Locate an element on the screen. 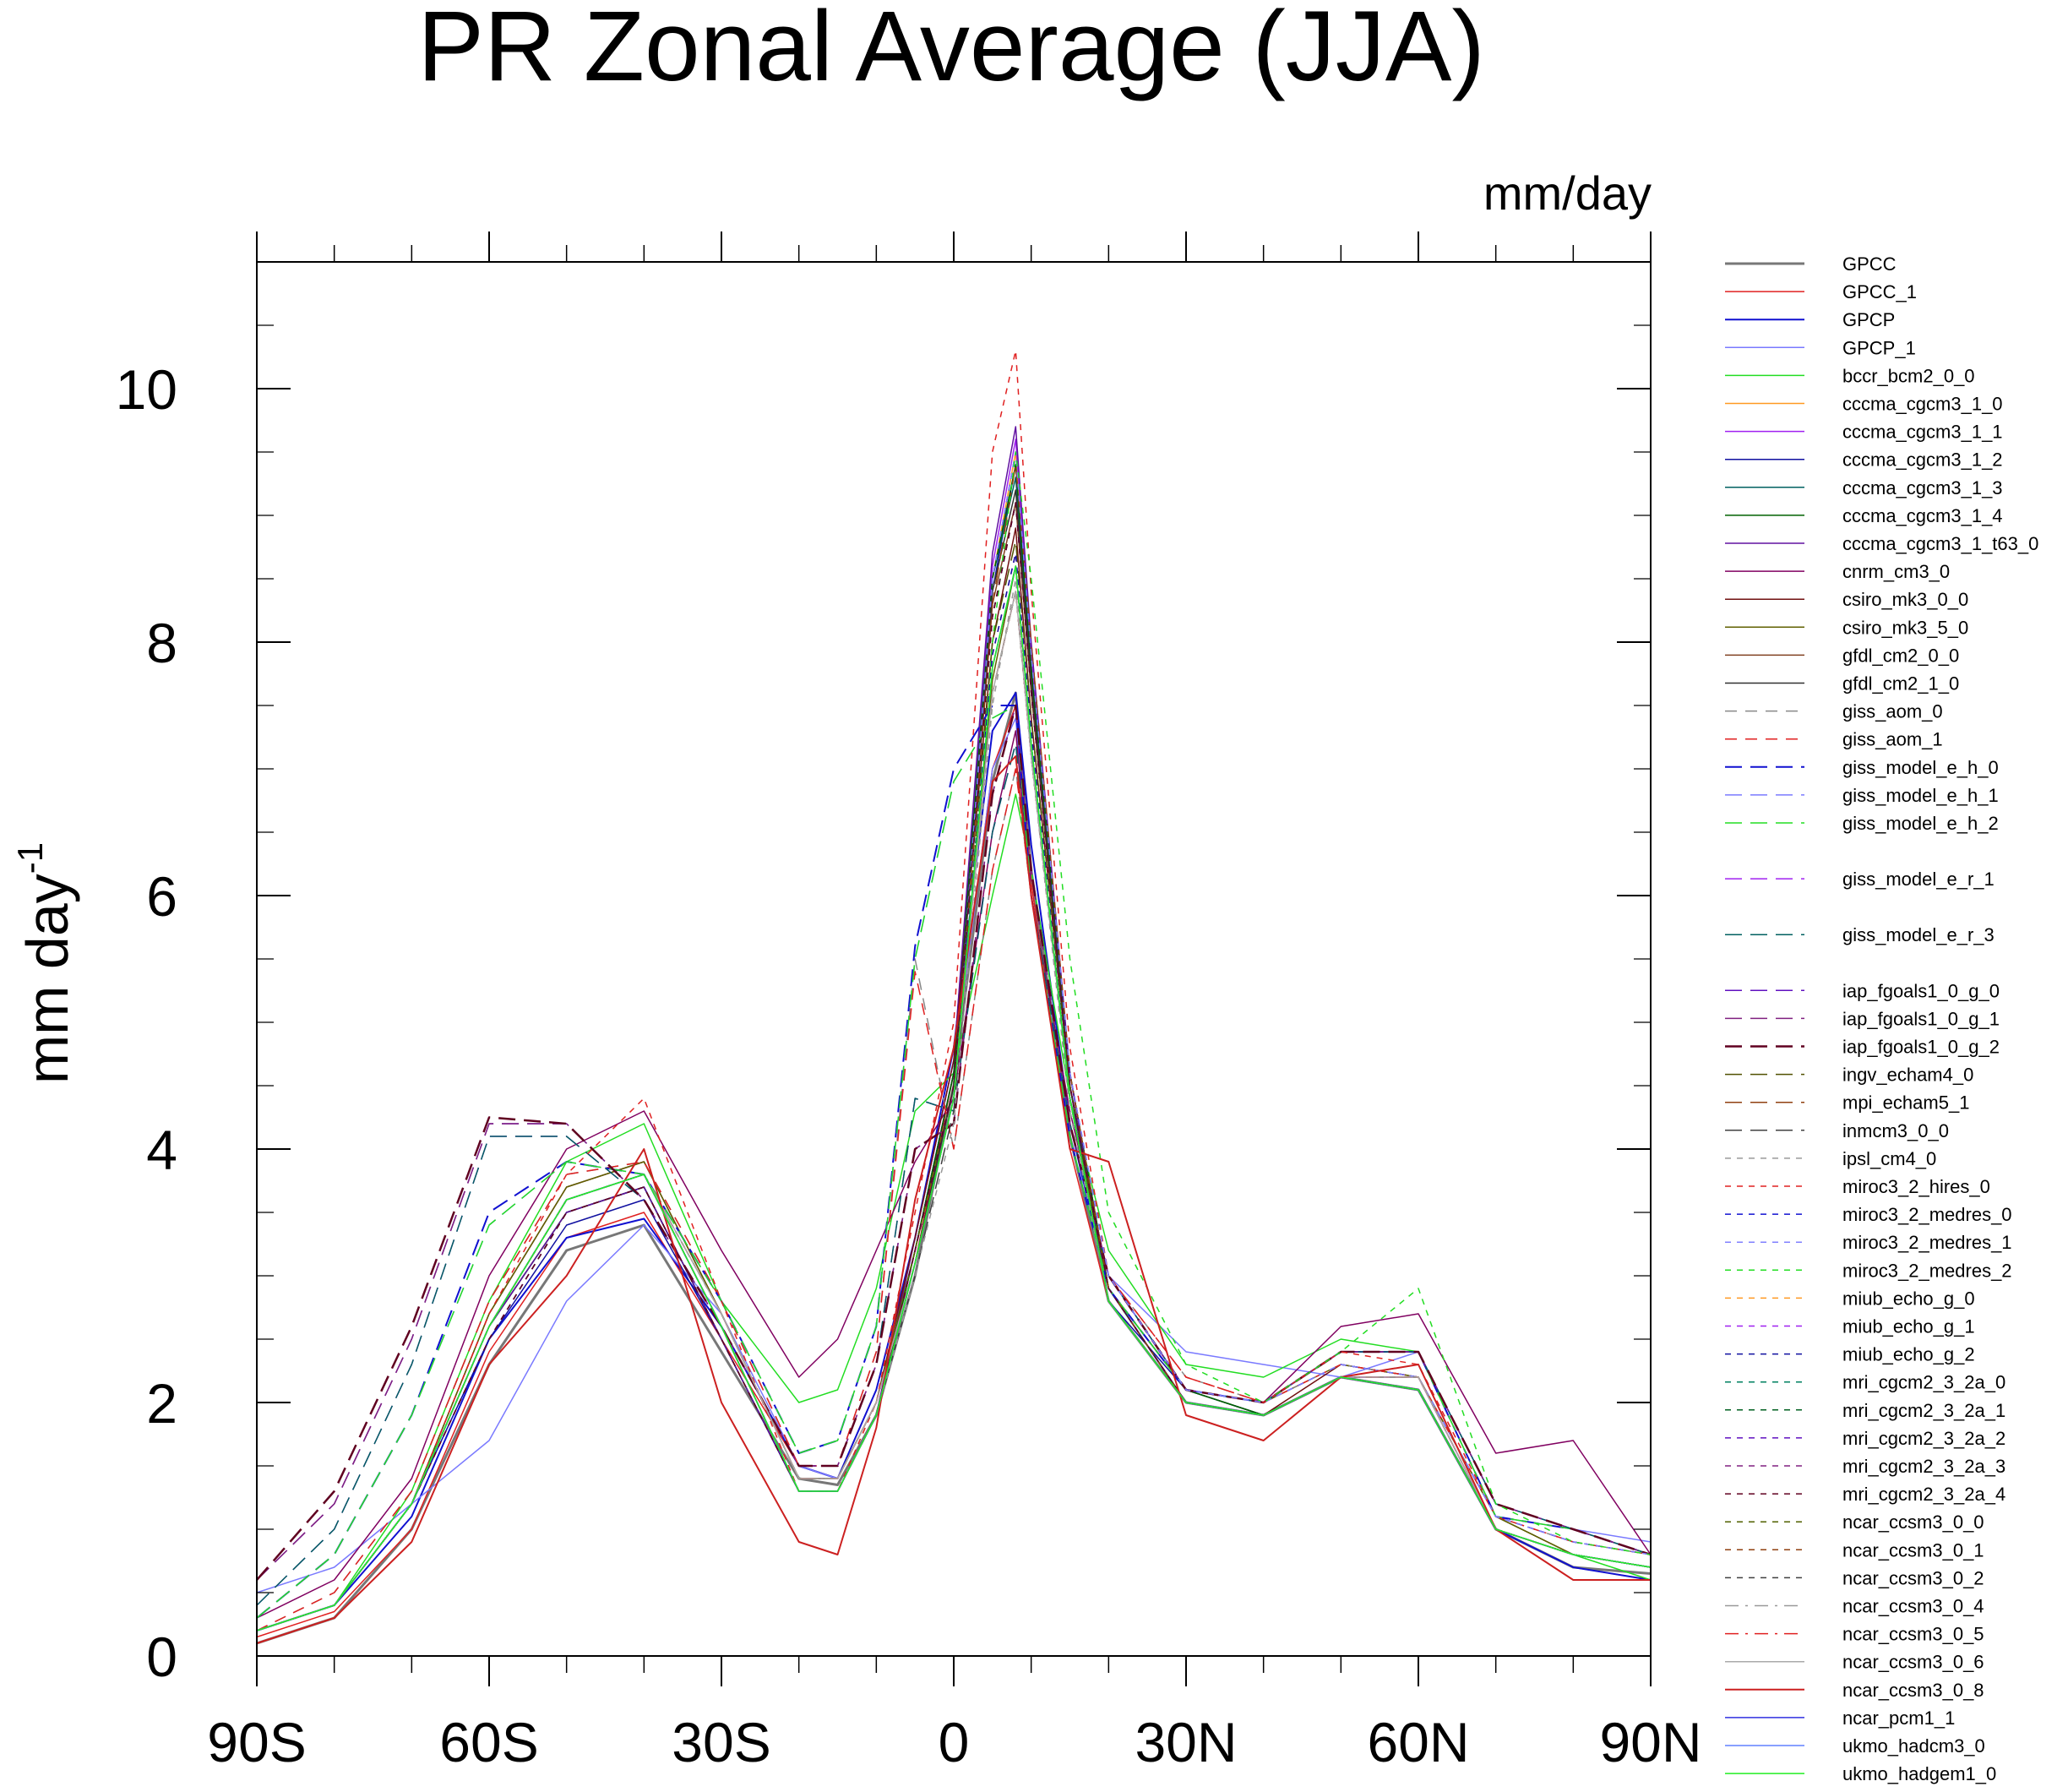 The width and height of the screenshot is (2068, 1792). y-tick-label-3: 6 is located at coordinates (161, 896).